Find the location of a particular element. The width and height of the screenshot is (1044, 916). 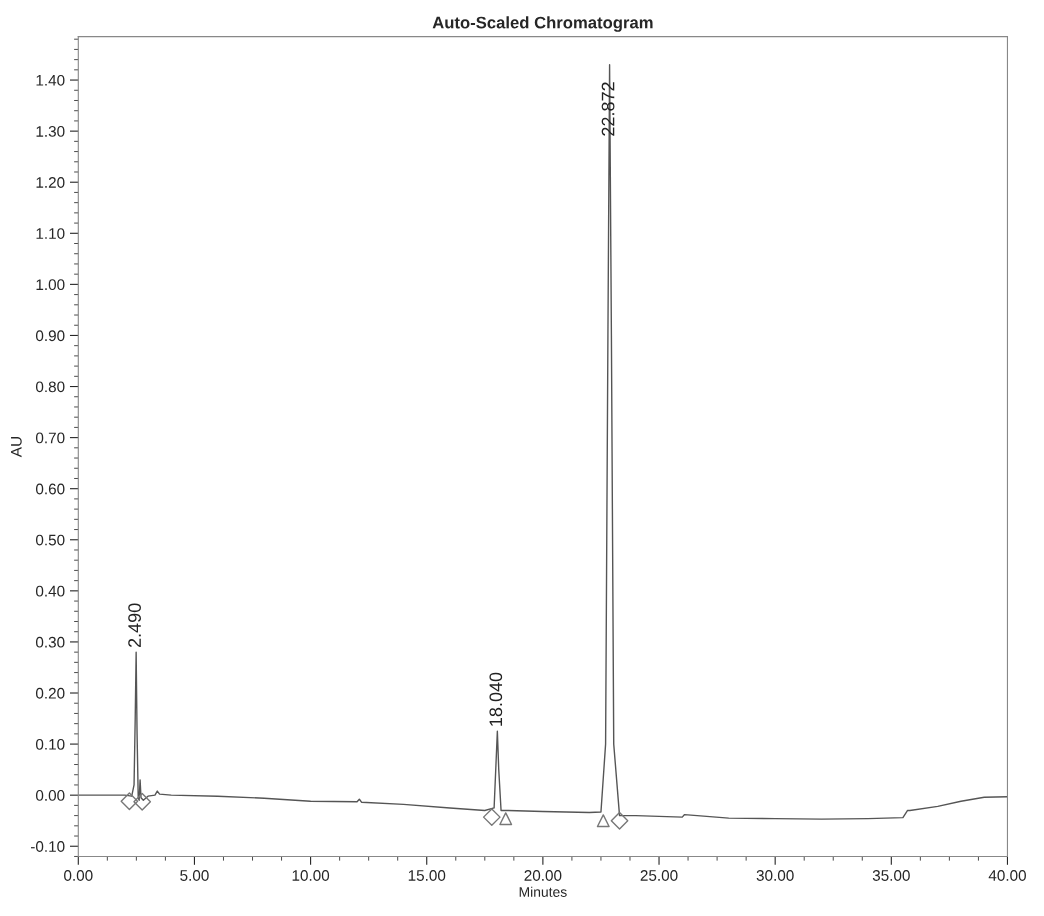

annotation: 2.490 is located at coordinates (134, 625).